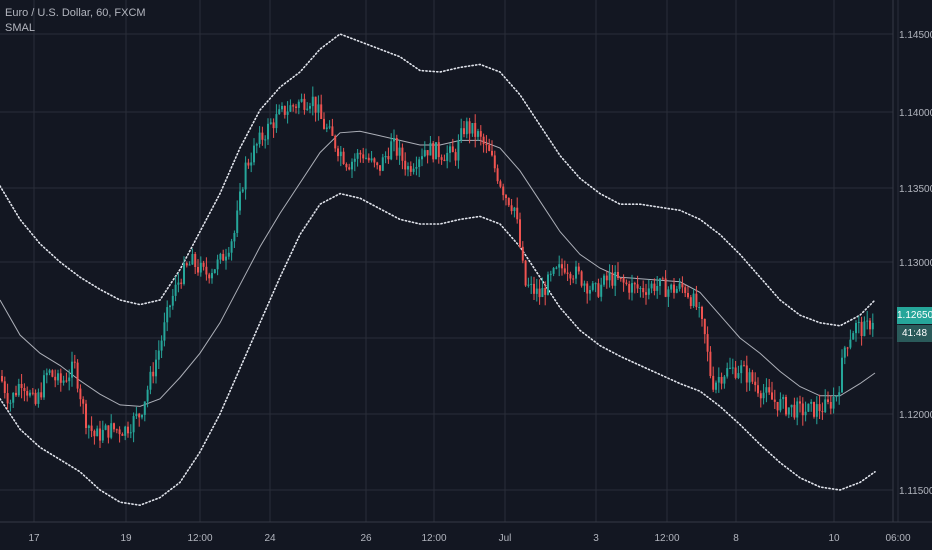 The height and width of the screenshot is (550, 932). What do you see at coordinates (270, 538) in the screenshot?
I see `x-tick-label: 24` at bounding box center [270, 538].